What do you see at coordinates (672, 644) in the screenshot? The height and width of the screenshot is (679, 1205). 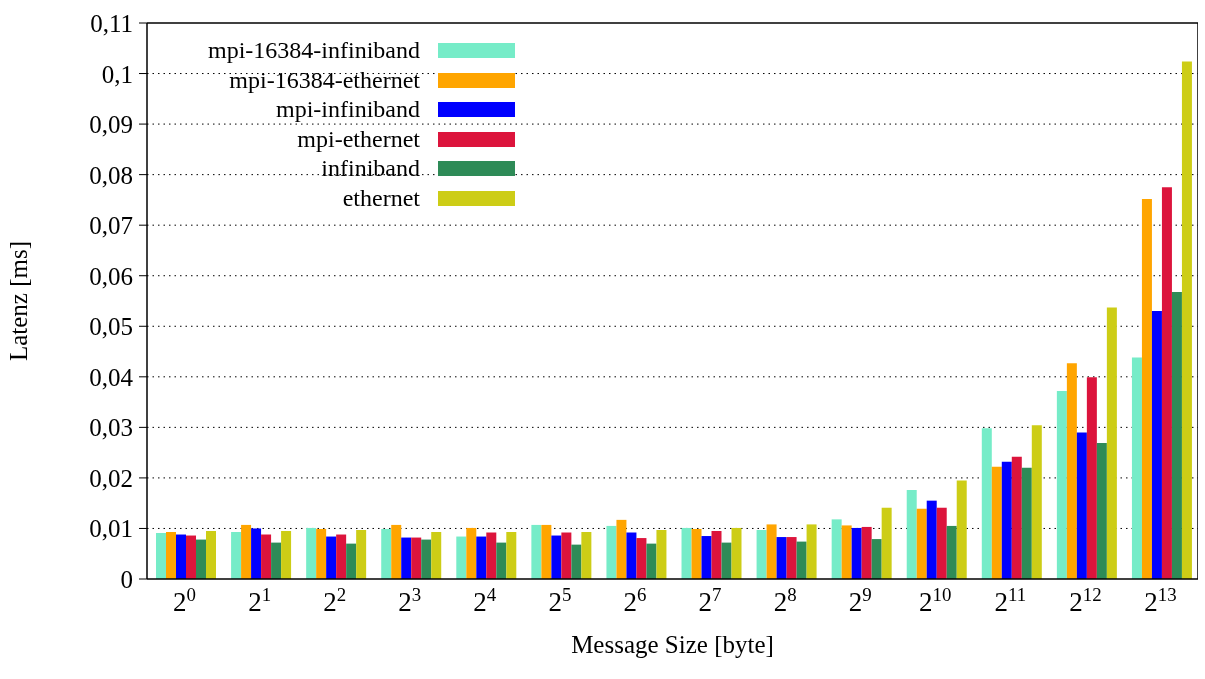 I see `x-axis-title: Message Size [byte]` at bounding box center [672, 644].